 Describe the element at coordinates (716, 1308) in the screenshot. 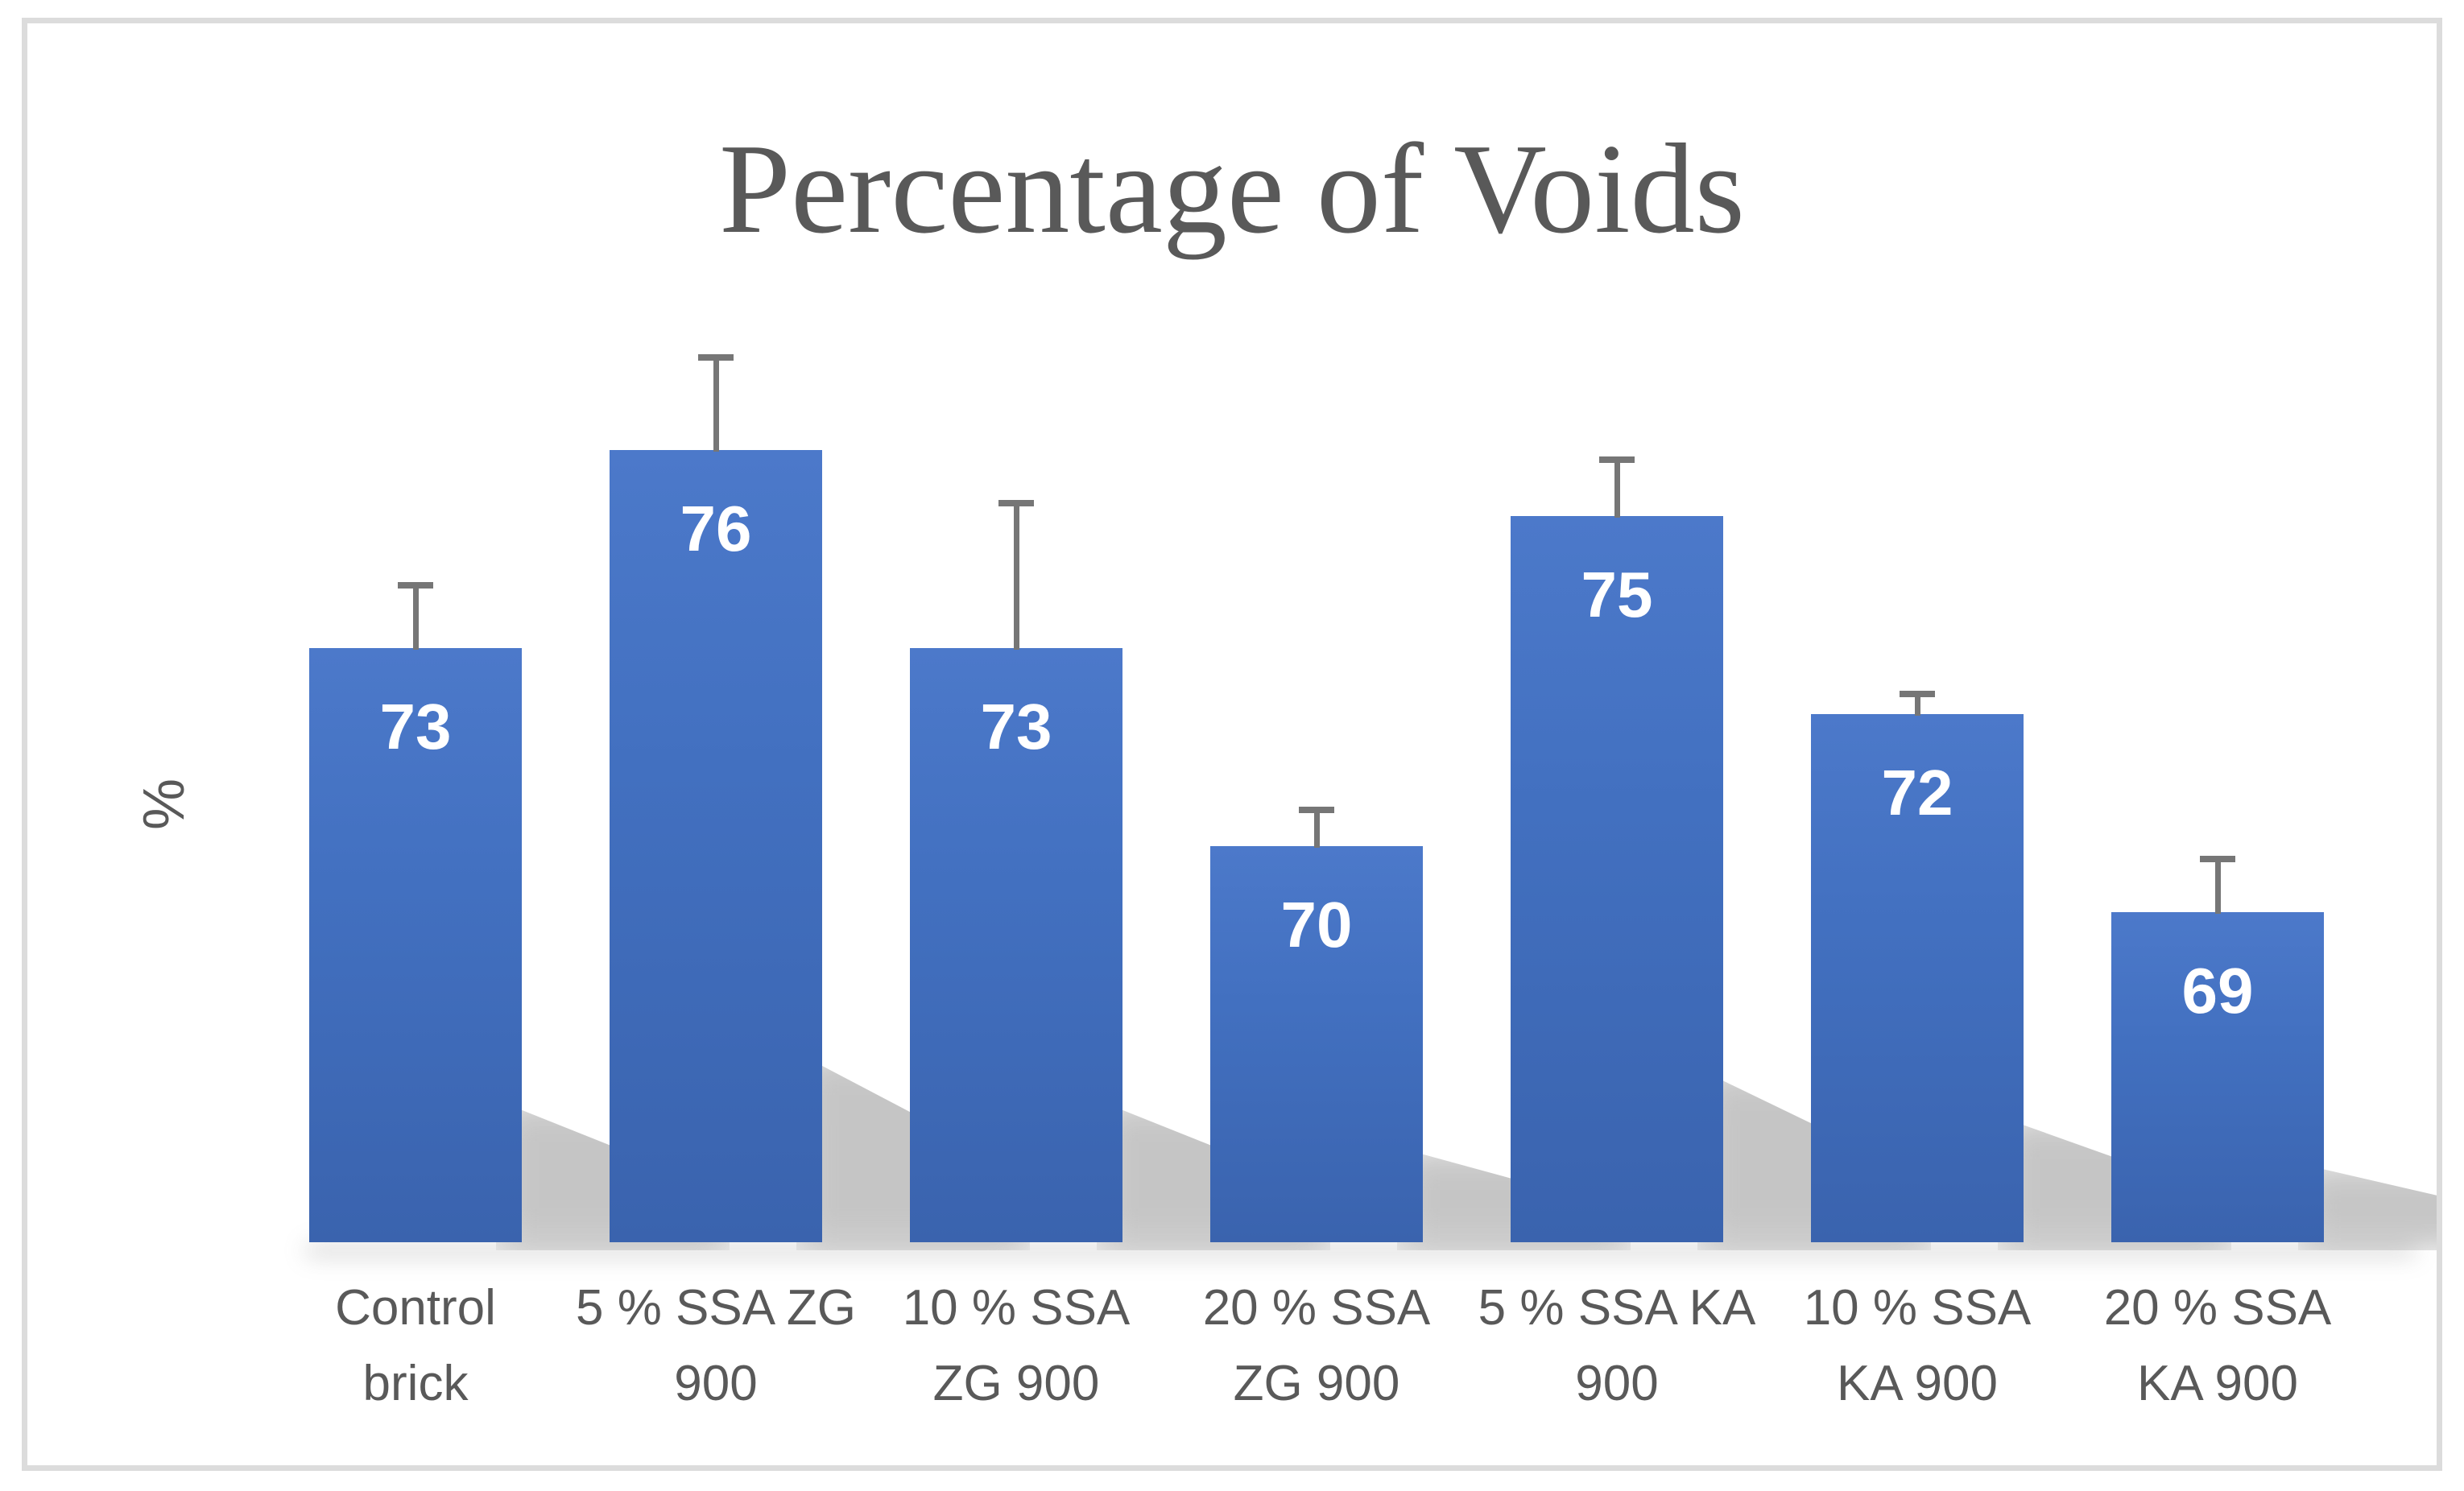

I see `category-label-line: 5 % SSA ZG` at that location.